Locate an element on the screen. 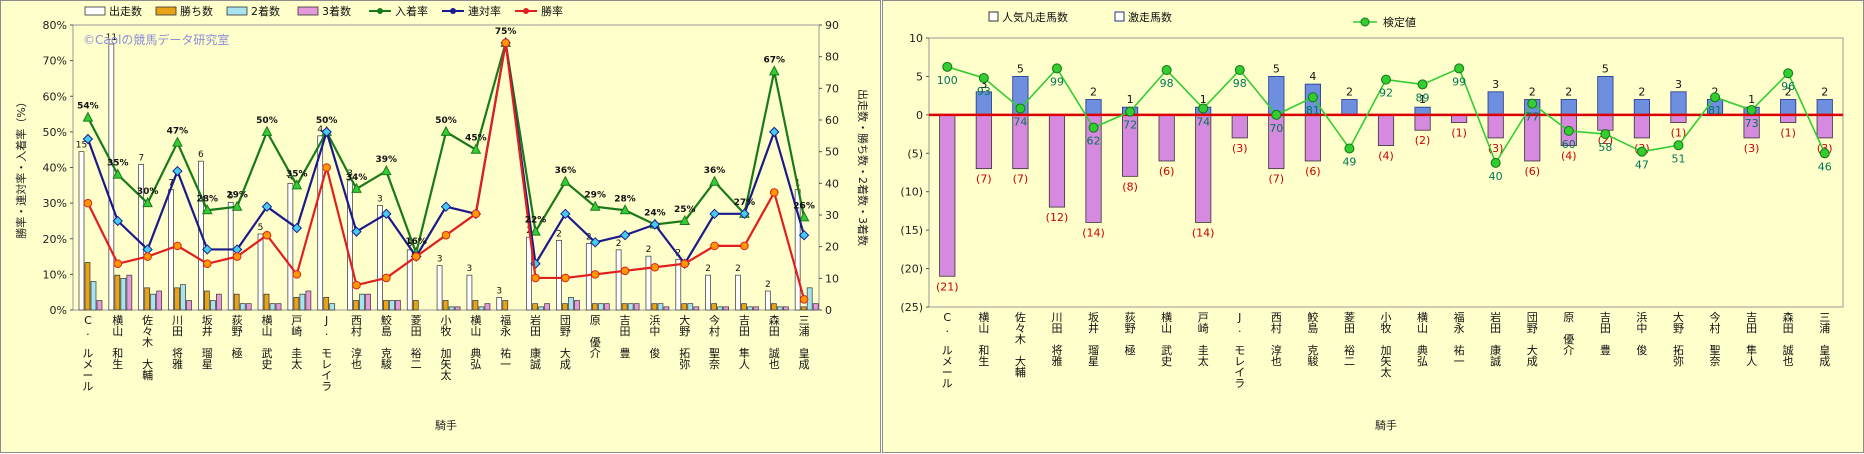  win-count-label: 6 is located at coordinates (201, 155).